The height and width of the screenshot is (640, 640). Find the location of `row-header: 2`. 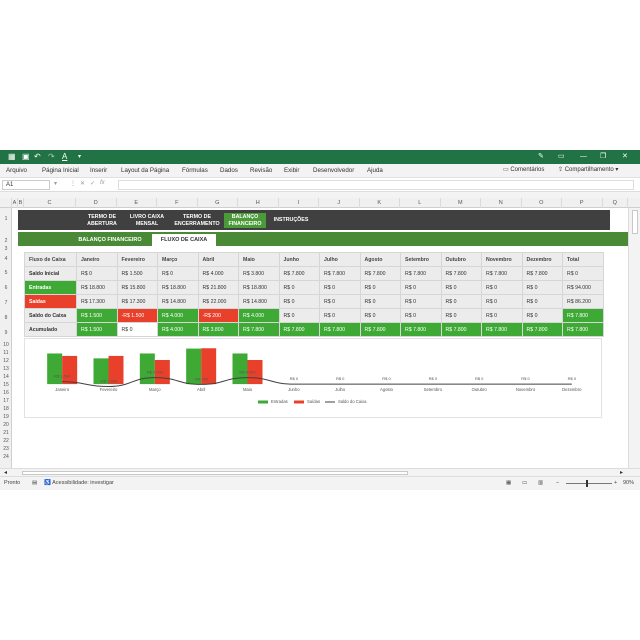

row-header: 2 is located at coordinates (6, 241).